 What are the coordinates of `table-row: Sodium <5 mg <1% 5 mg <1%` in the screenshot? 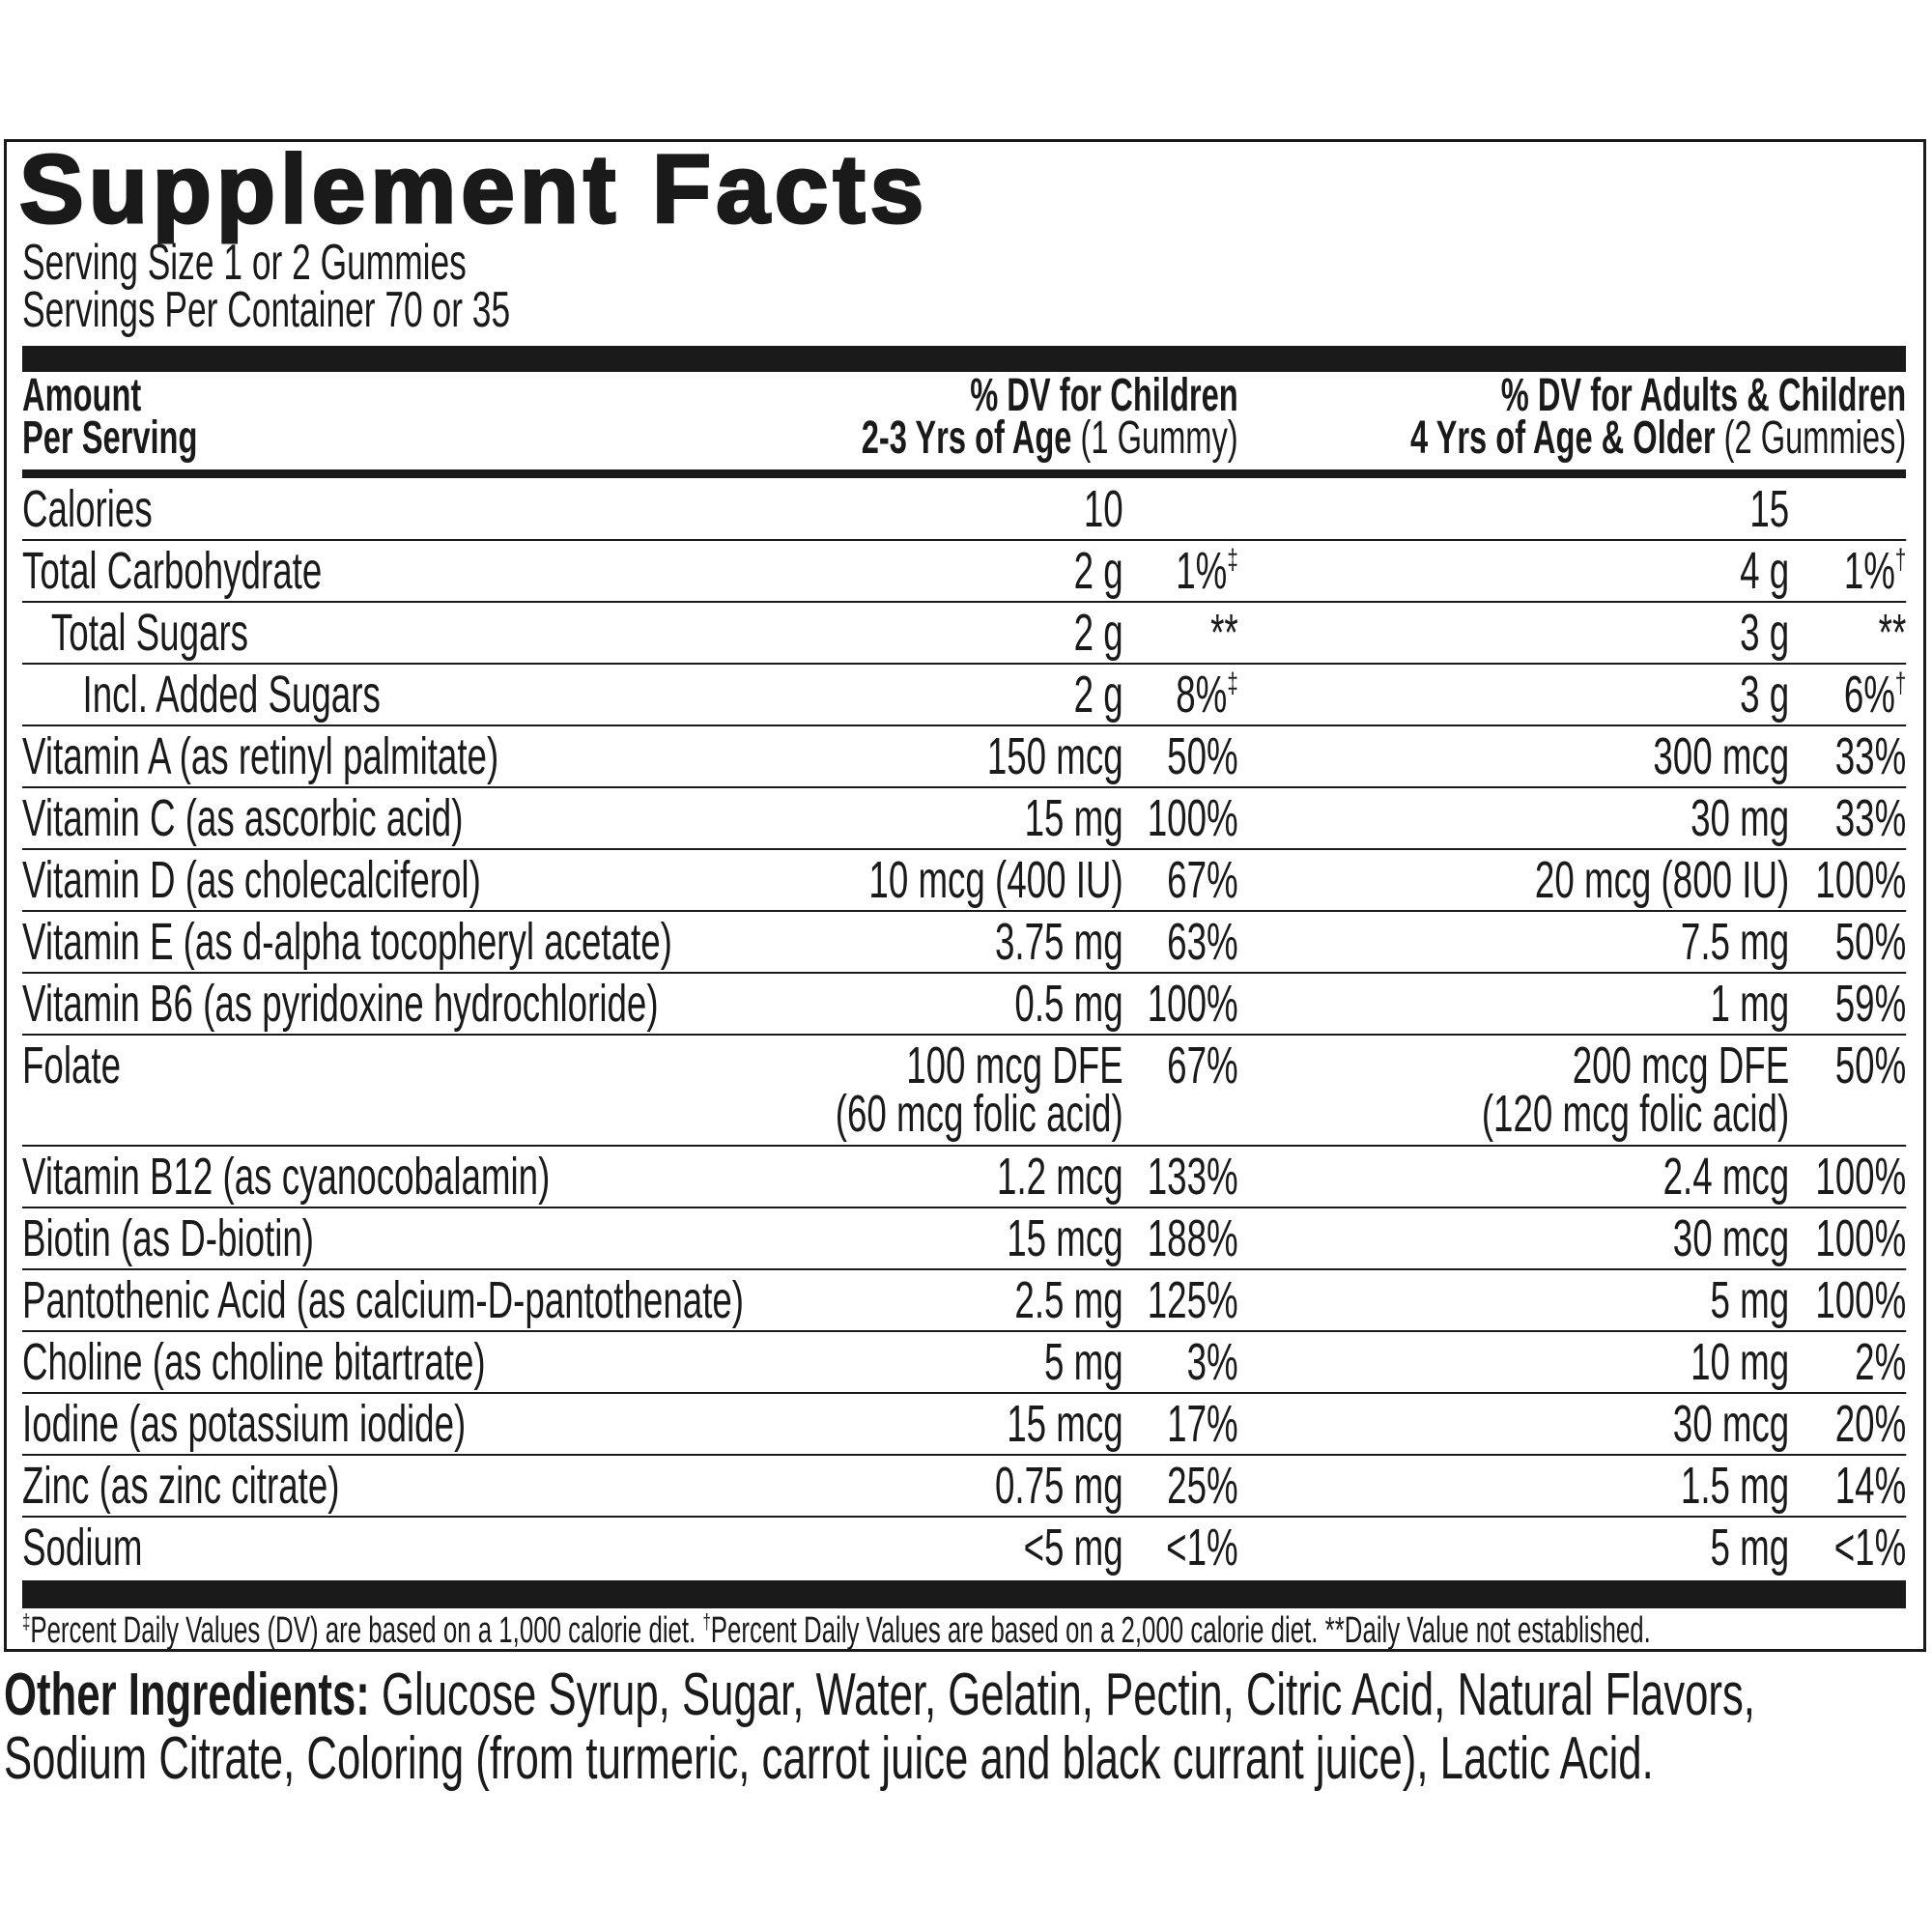 It's located at (964, 1547).